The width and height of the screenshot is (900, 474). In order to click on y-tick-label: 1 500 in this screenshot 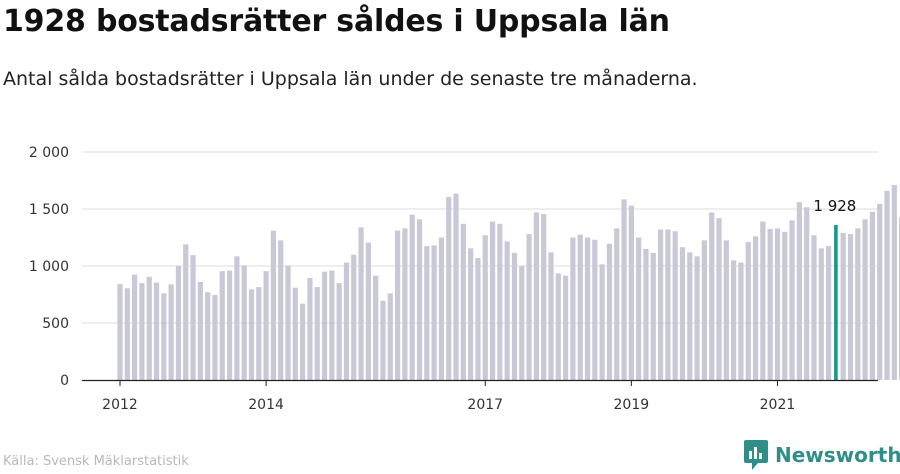, I will do `click(49, 210)`.